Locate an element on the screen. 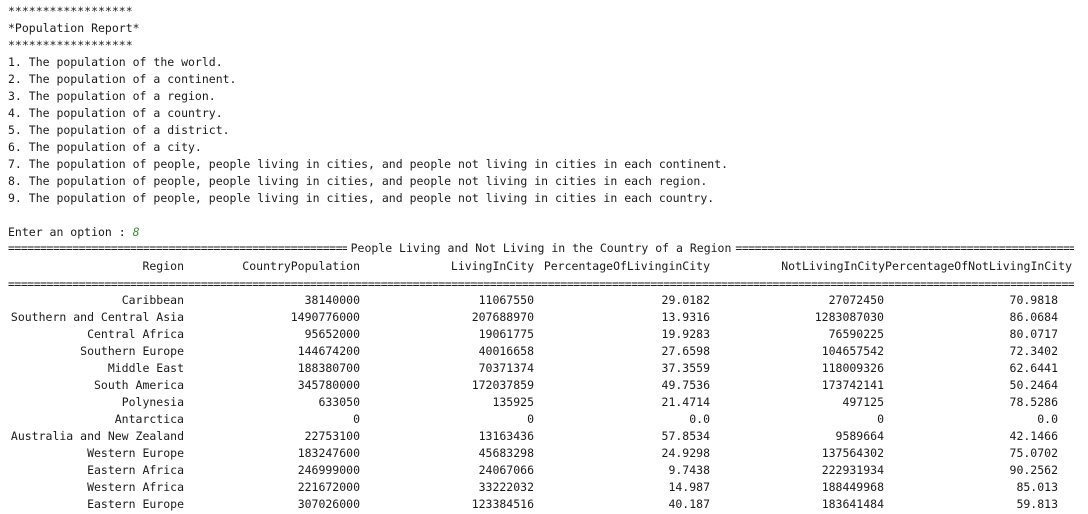 This screenshot has height=514, width=1088. cell-country-population: 0 is located at coordinates (356, 419).